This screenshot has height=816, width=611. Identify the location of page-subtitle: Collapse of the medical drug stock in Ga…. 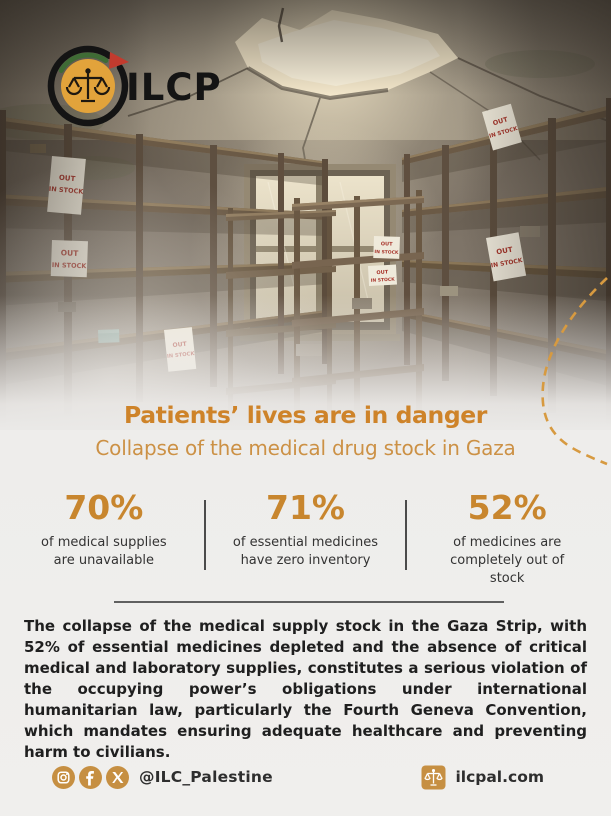
(305, 448).